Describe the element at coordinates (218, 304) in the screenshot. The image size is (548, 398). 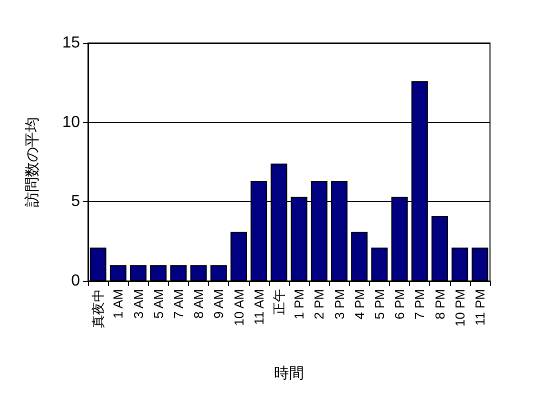
I see `x-tick-label: 9 AM` at that location.